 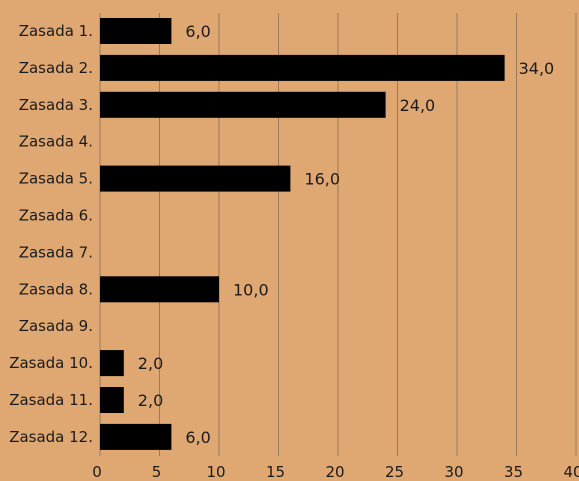 I want to click on x-tick-labels: 0 5 10 15 20 25 30 35 40, so click(x=335, y=472).